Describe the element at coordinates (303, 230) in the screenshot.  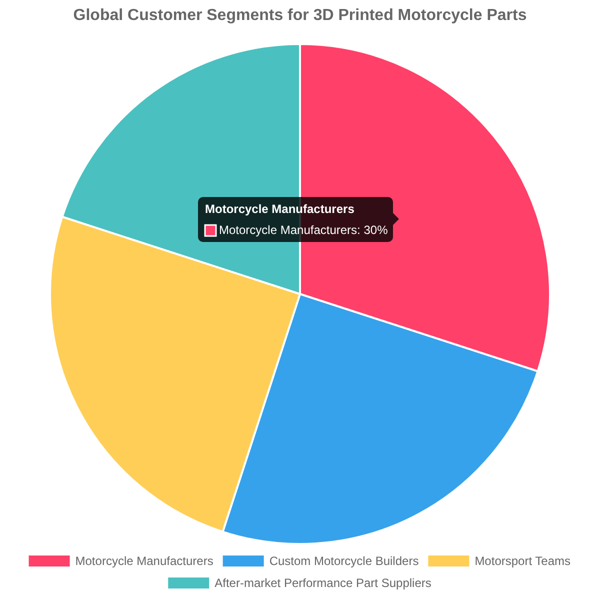
I see `text: Motorcycle Manufacturers: 30%` at that location.